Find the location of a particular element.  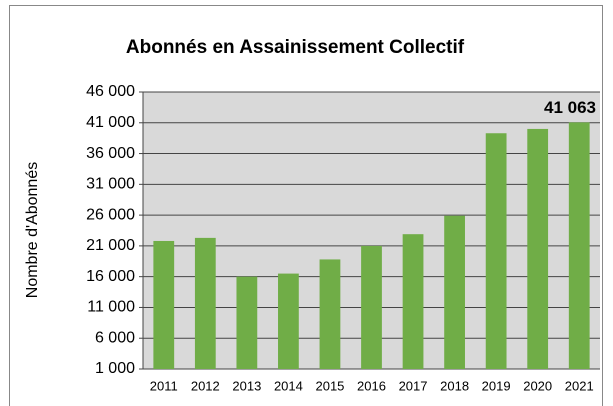

x-tick-label: 2015 is located at coordinates (329, 385).